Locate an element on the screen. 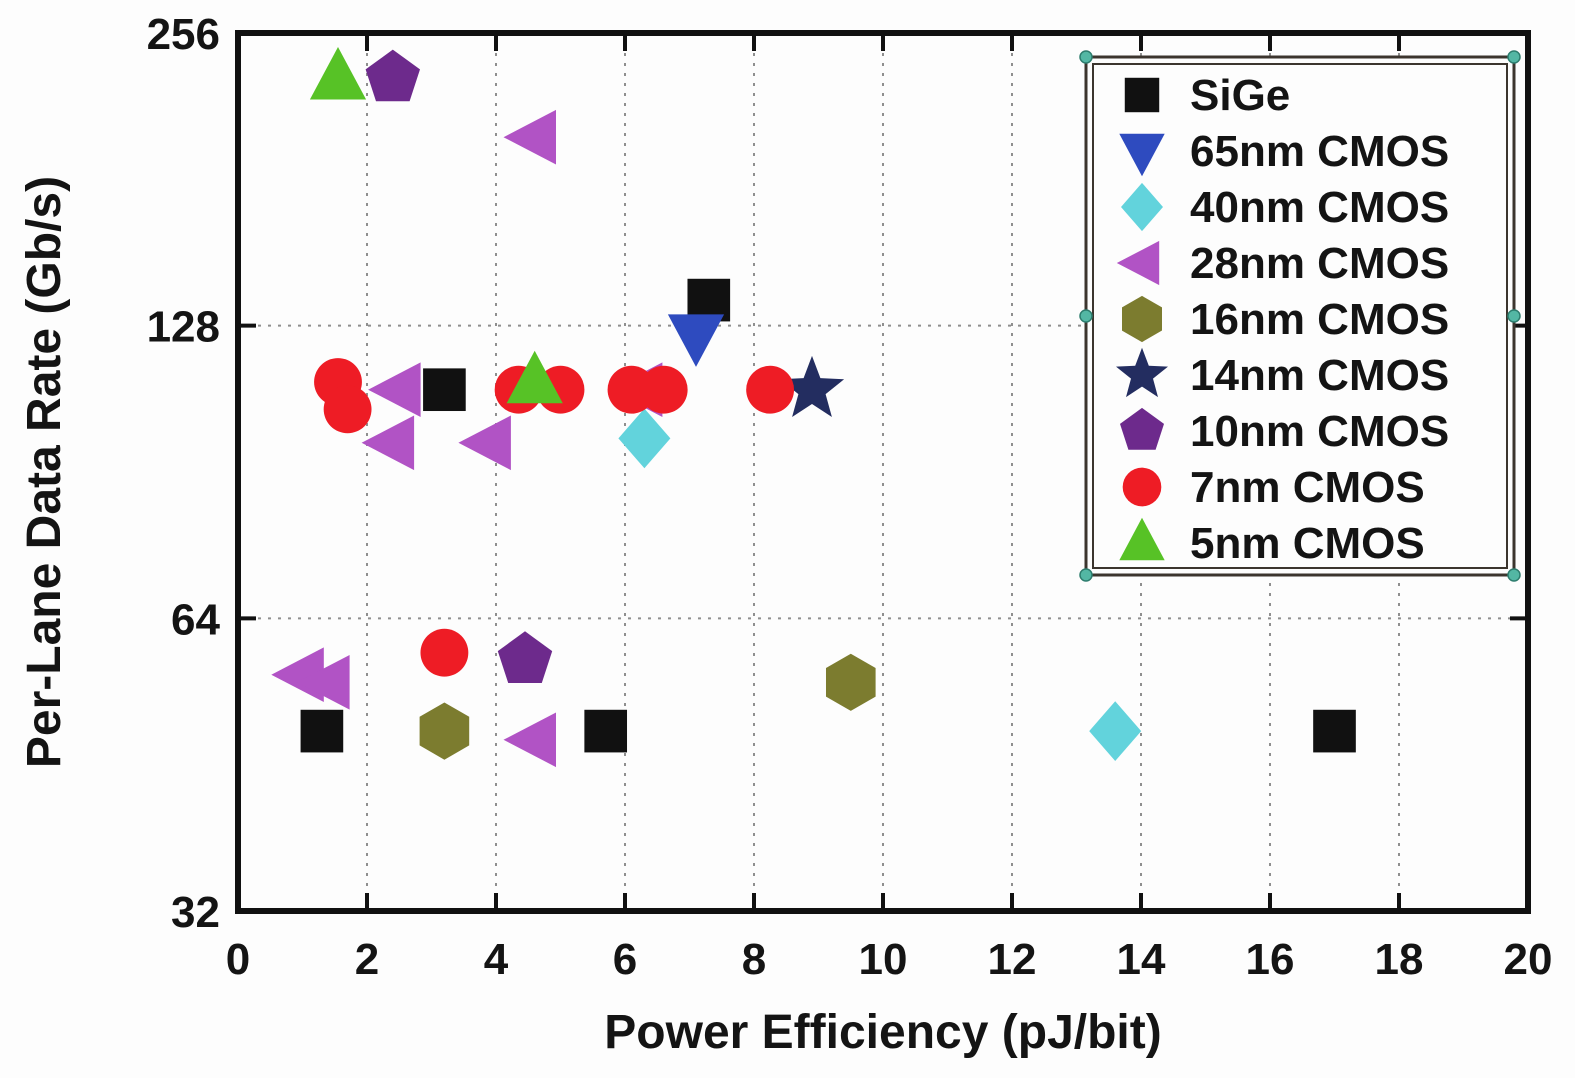 The height and width of the screenshot is (1078, 1575). legend-marker-SiGe is located at coordinates (1142, 95).